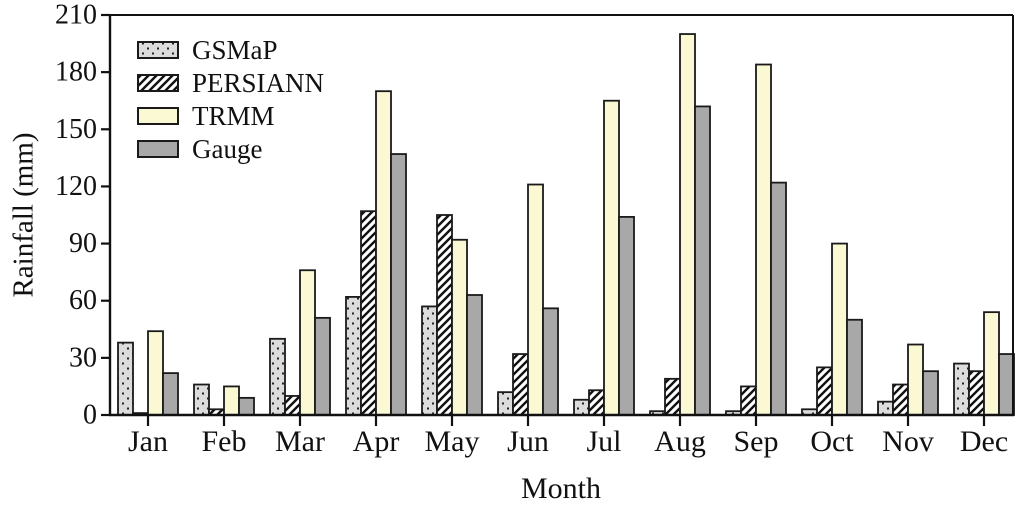 This screenshot has height=508, width=1024. What do you see at coordinates (322, 366) in the screenshot?
I see `bar-Gauge-Mar` at bounding box center [322, 366].